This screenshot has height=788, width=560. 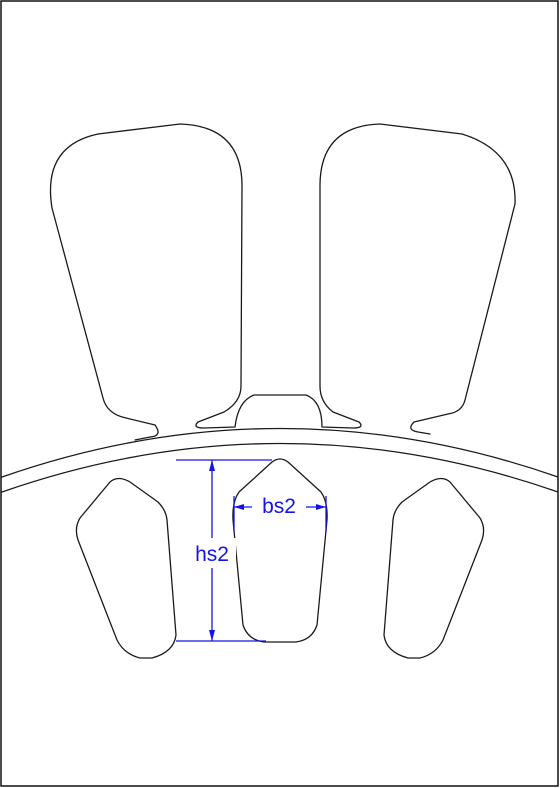 What do you see at coordinates (280, 452) in the screenshot?
I see `airgap-outer-arc` at bounding box center [280, 452].